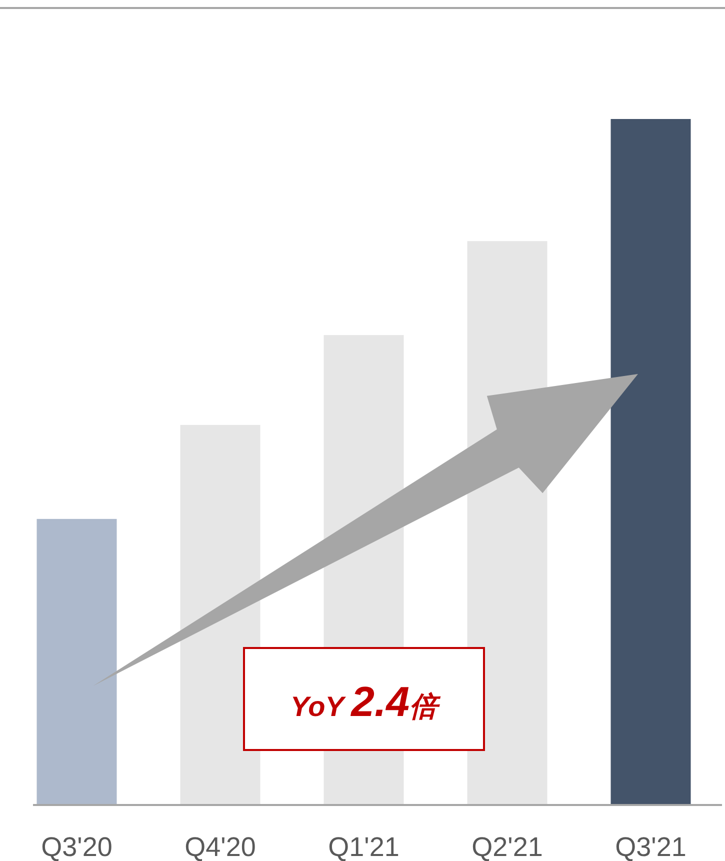 The image size is (725, 861). I want to click on x-tick-label: Q3'21, so click(650, 846).